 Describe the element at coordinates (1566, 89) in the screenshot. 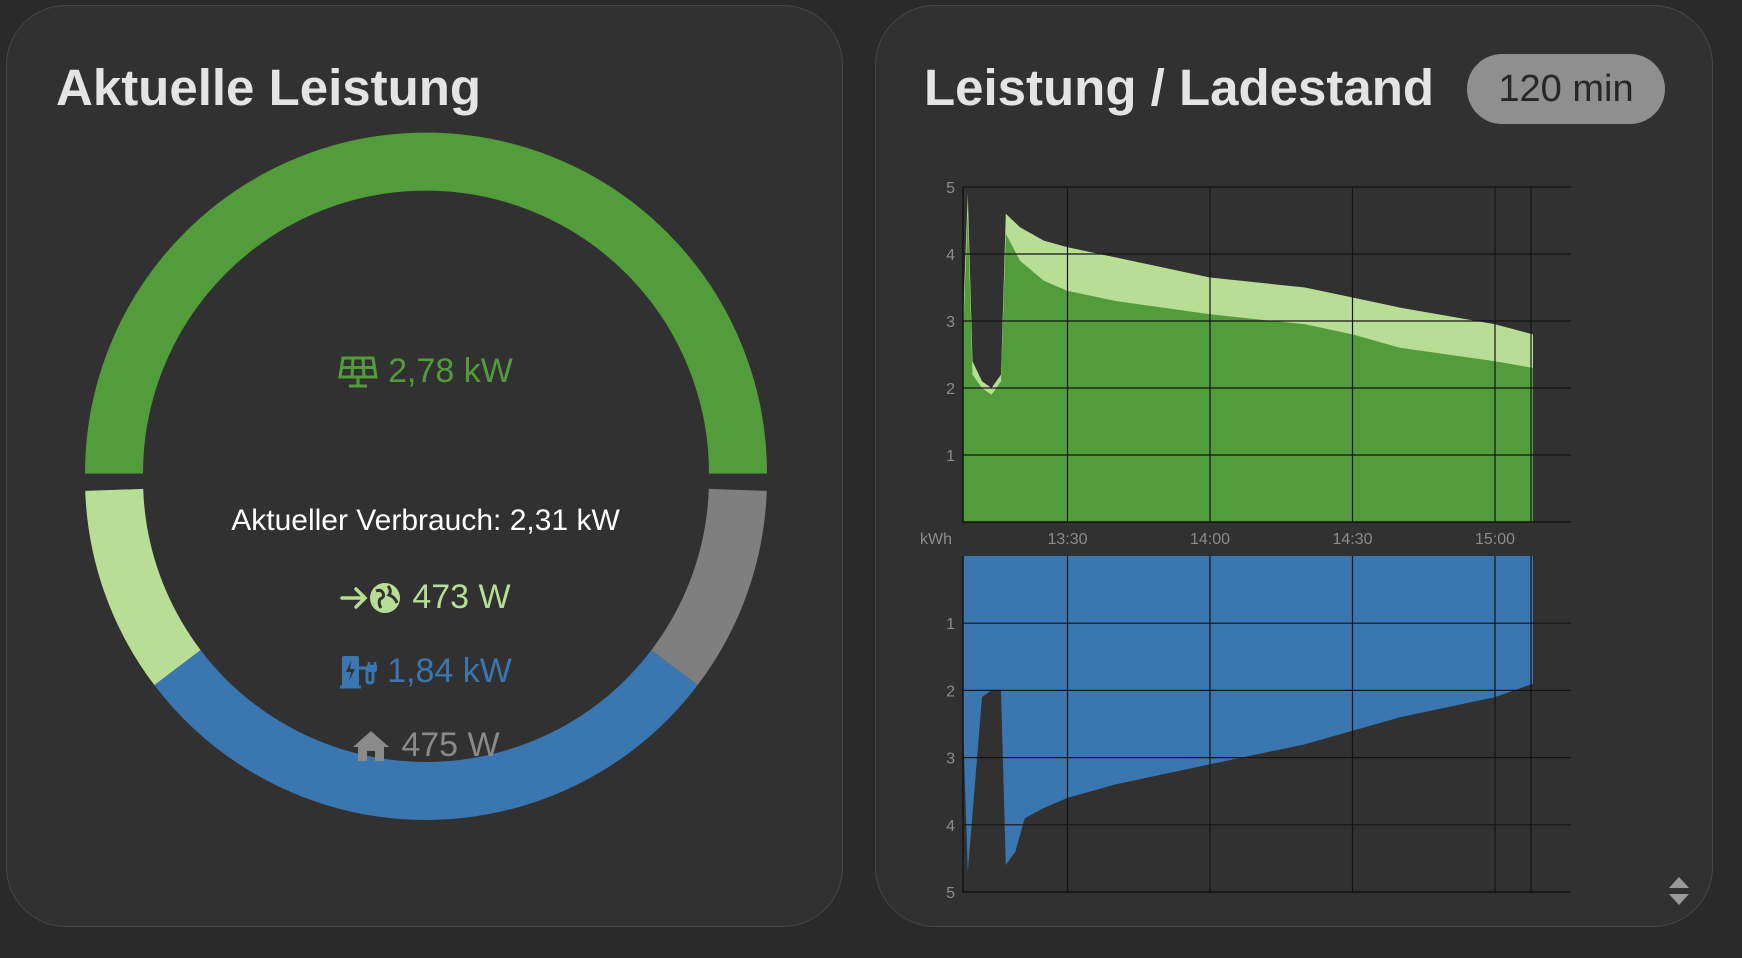

I see `time-range-button: 120 min` at that location.